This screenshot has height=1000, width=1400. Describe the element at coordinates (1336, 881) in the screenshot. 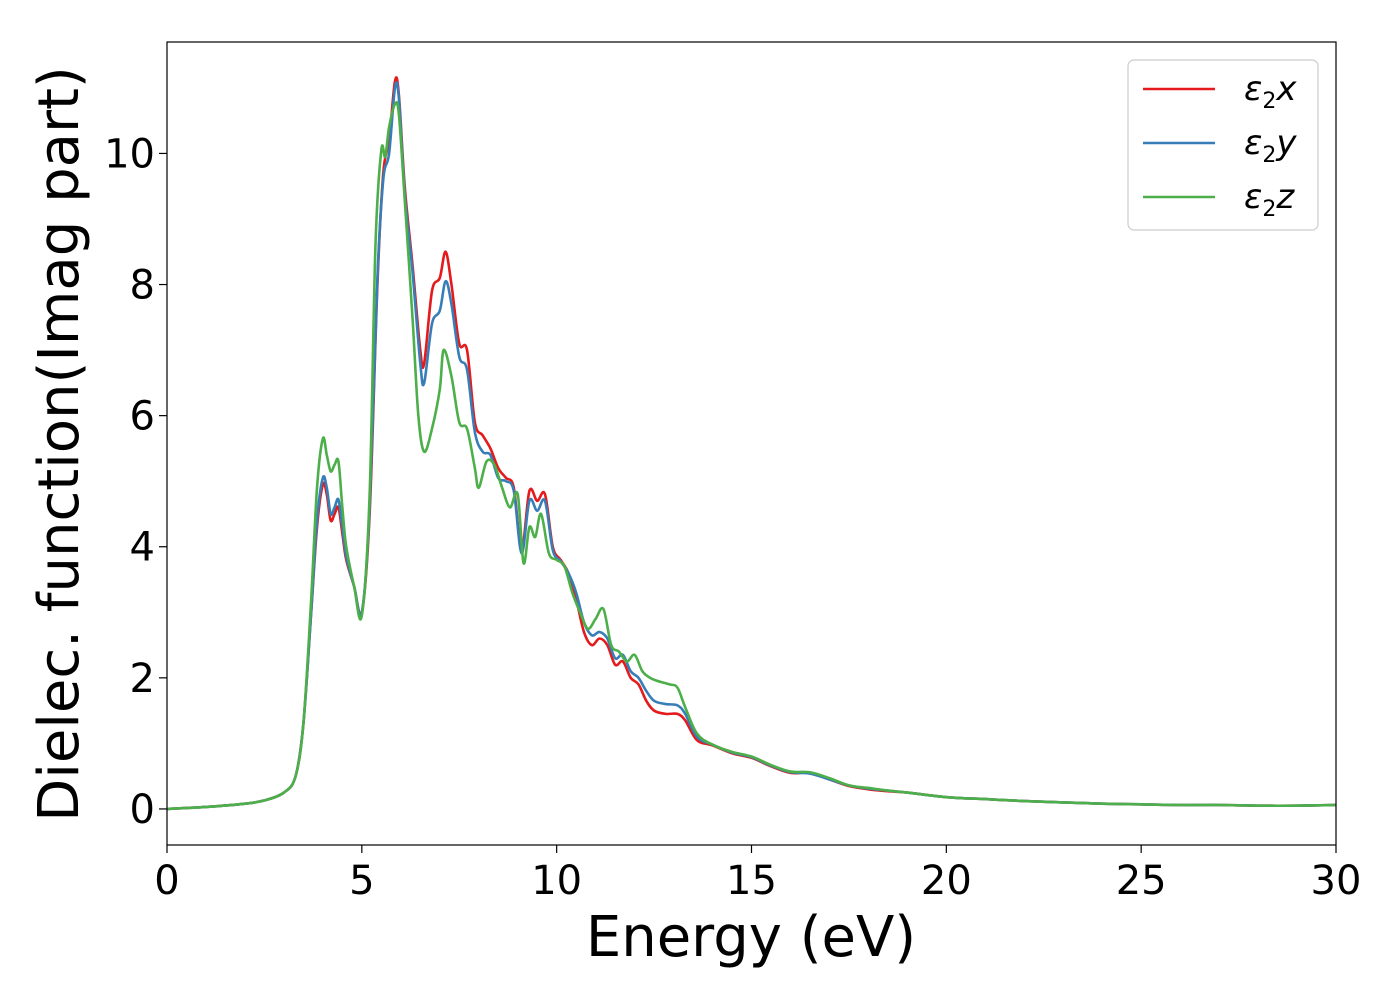

I see `x-tick-label: 30` at that location.